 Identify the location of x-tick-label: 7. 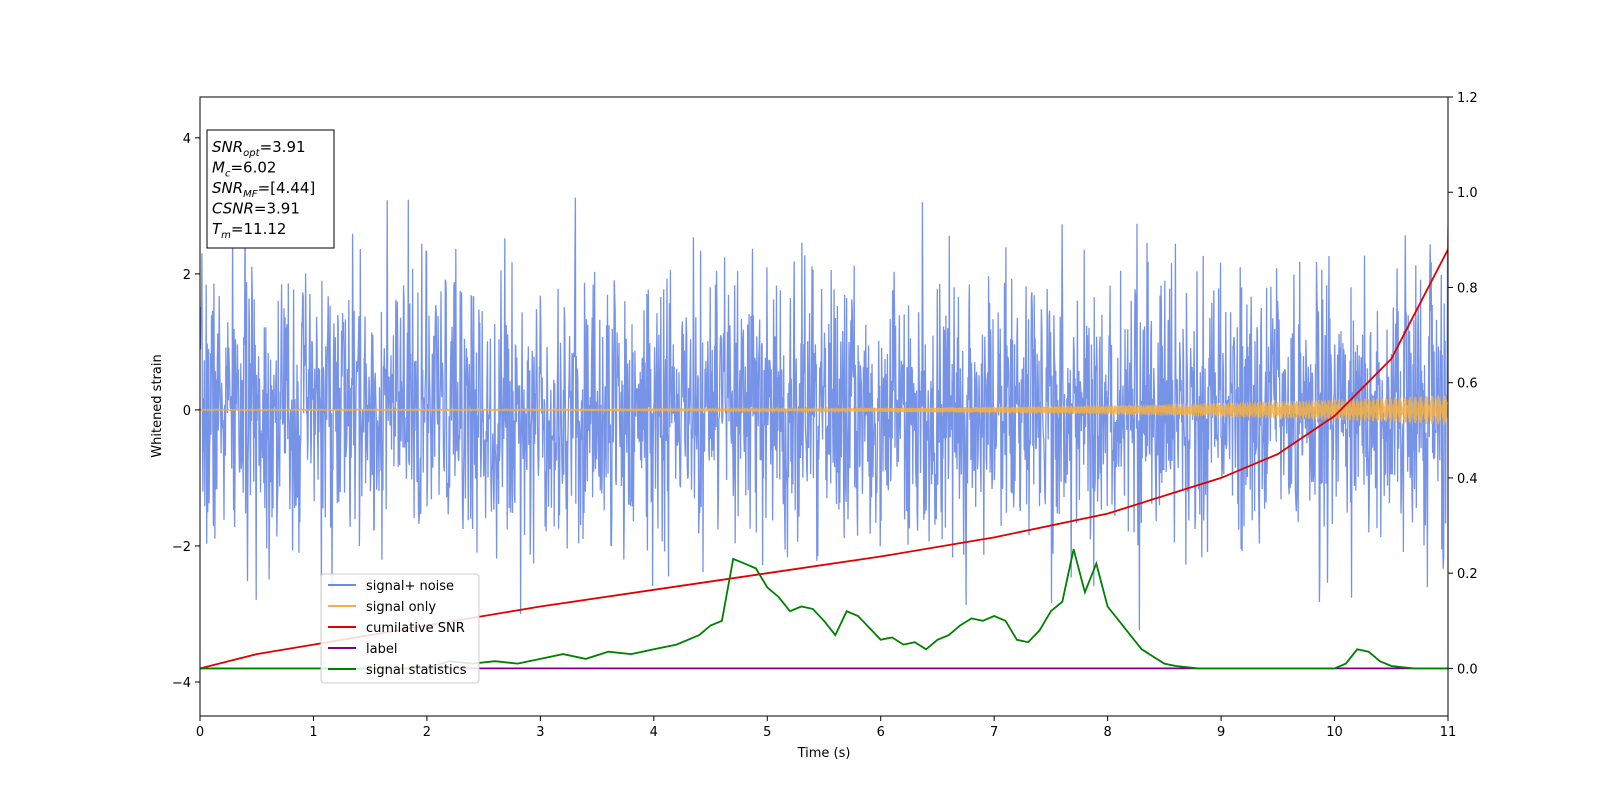
(994, 732).